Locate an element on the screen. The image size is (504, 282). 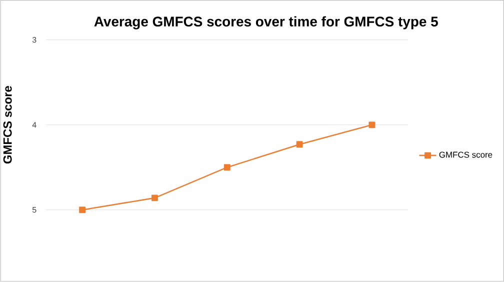
legend-label: GMFCS score is located at coordinates (465, 155).